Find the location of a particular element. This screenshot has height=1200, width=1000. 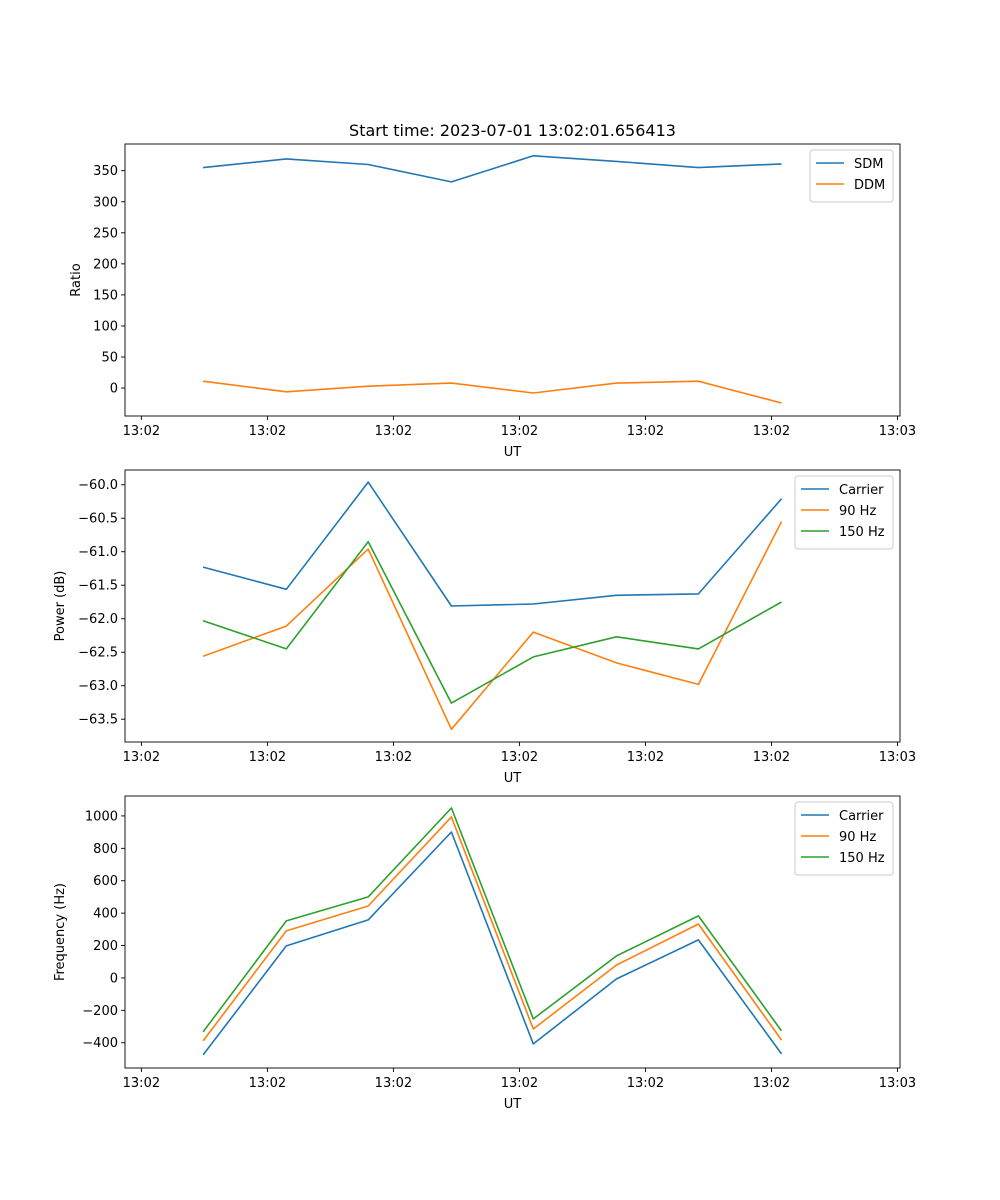

y-tick-label: 250 is located at coordinates (105, 233).